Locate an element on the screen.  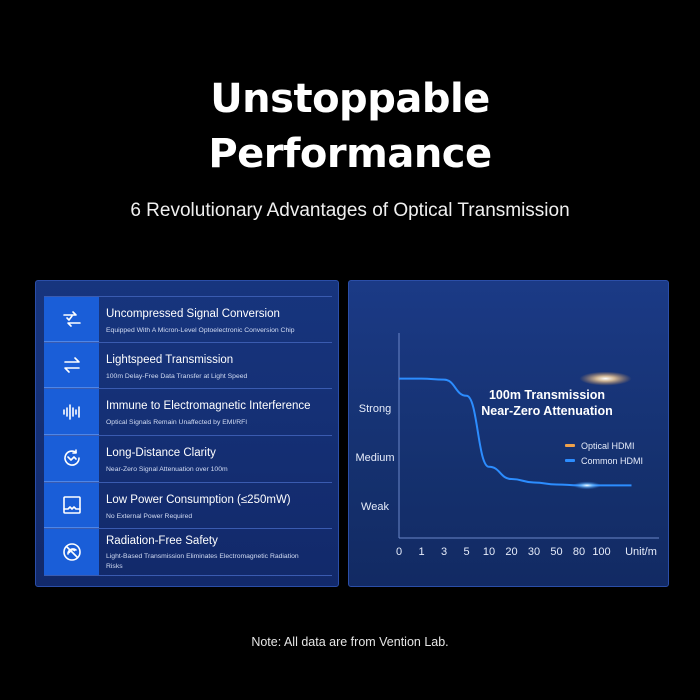
legend-label-common: Common HDMI is located at coordinates (612, 461).